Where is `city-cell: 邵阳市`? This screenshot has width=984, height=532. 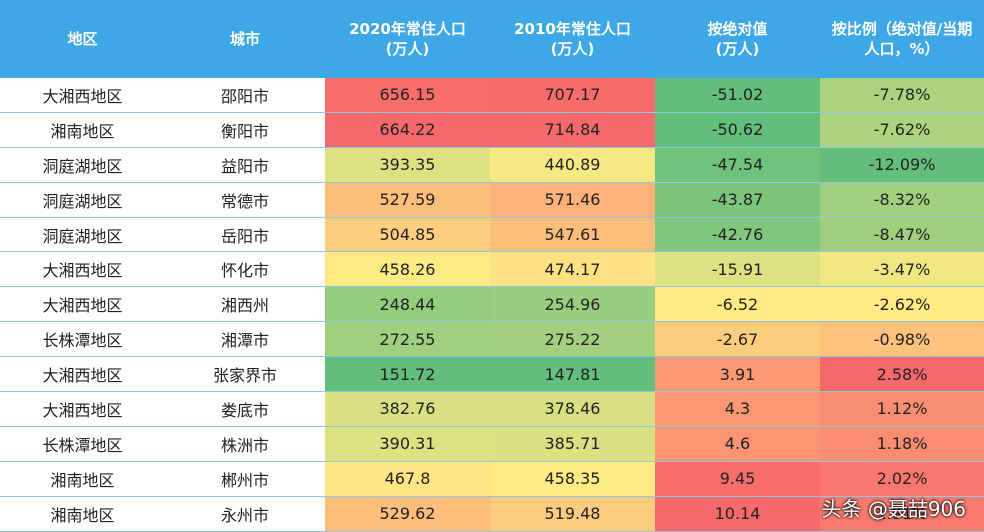
city-cell: 邵阳市 is located at coordinates (245, 95).